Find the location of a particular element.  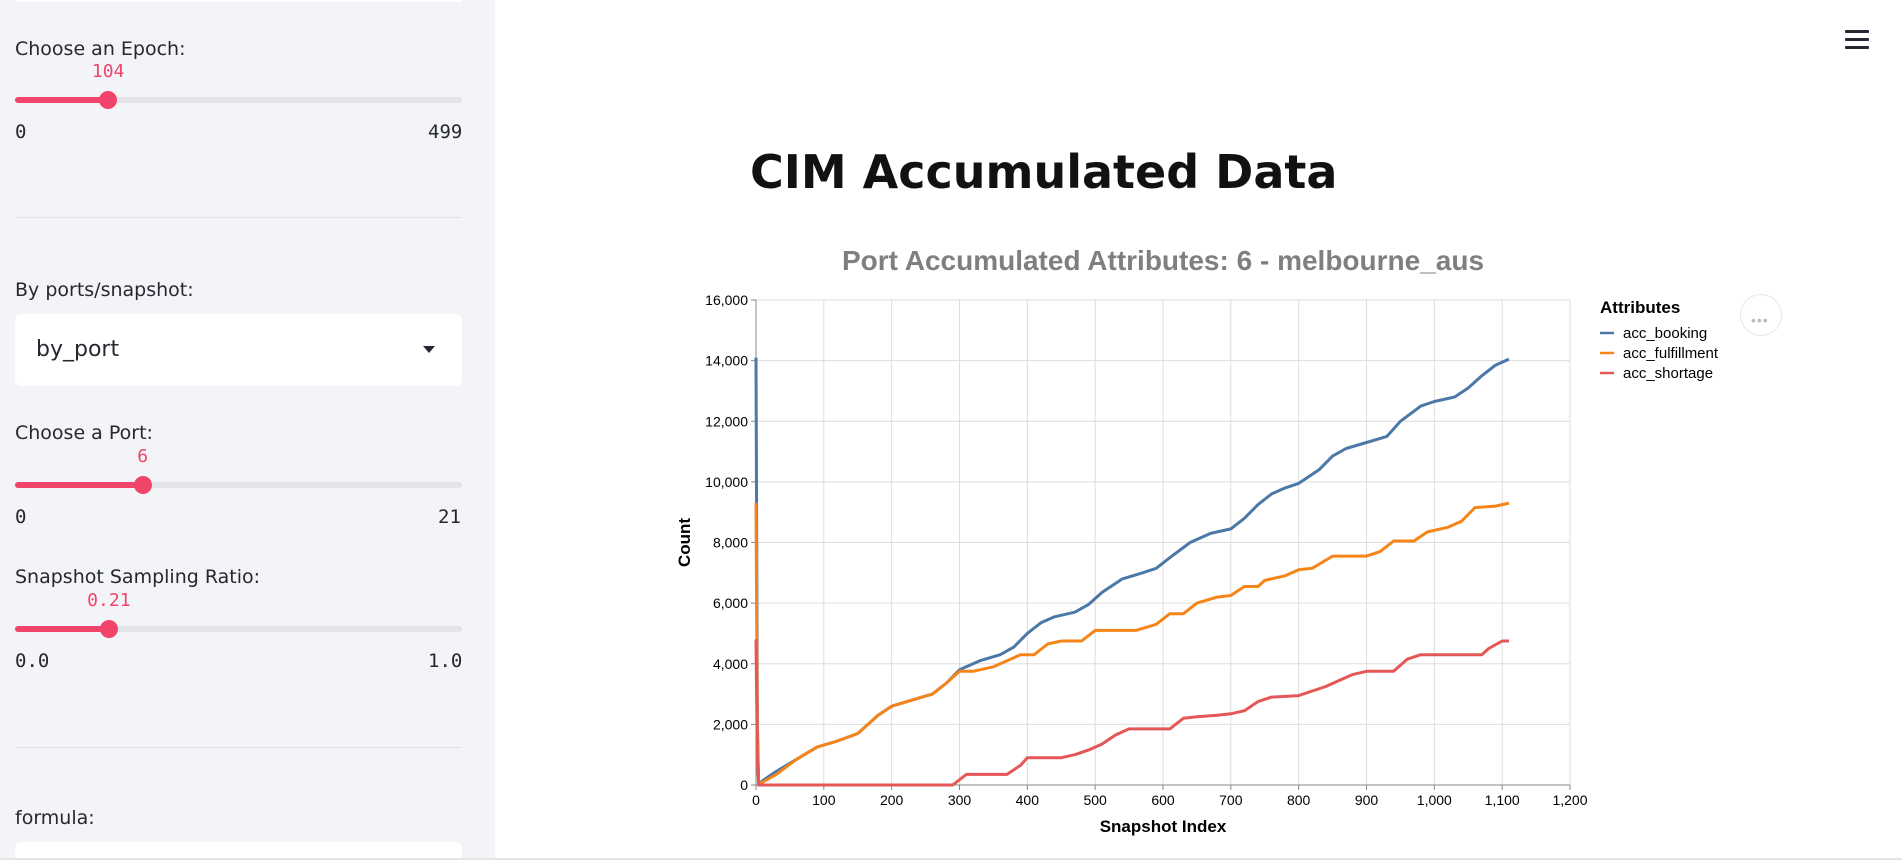

legend-item: acc_shortage is located at coordinates (1668, 373).